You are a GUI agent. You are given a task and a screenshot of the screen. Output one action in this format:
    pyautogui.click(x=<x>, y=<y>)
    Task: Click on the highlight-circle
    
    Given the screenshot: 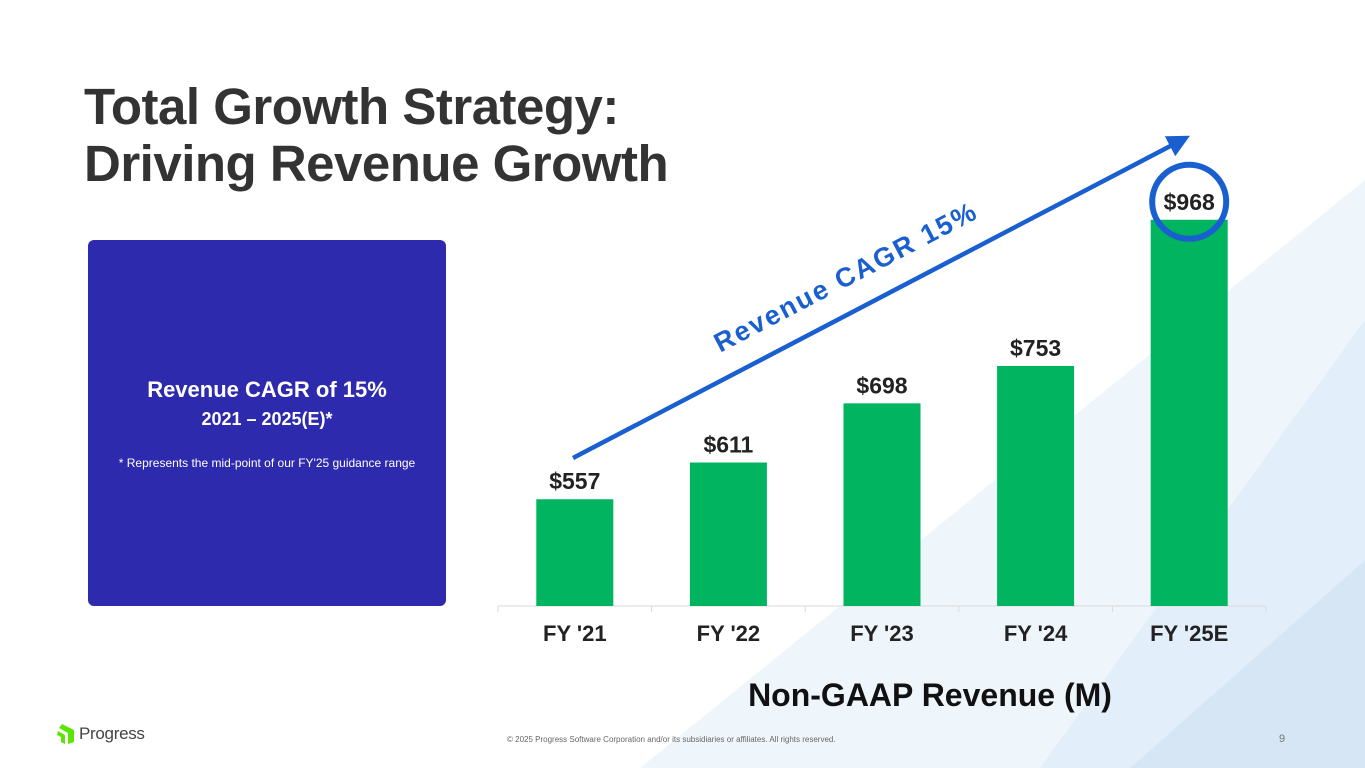 What is the action you would take?
    pyautogui.click(x=1189, y=201)
    